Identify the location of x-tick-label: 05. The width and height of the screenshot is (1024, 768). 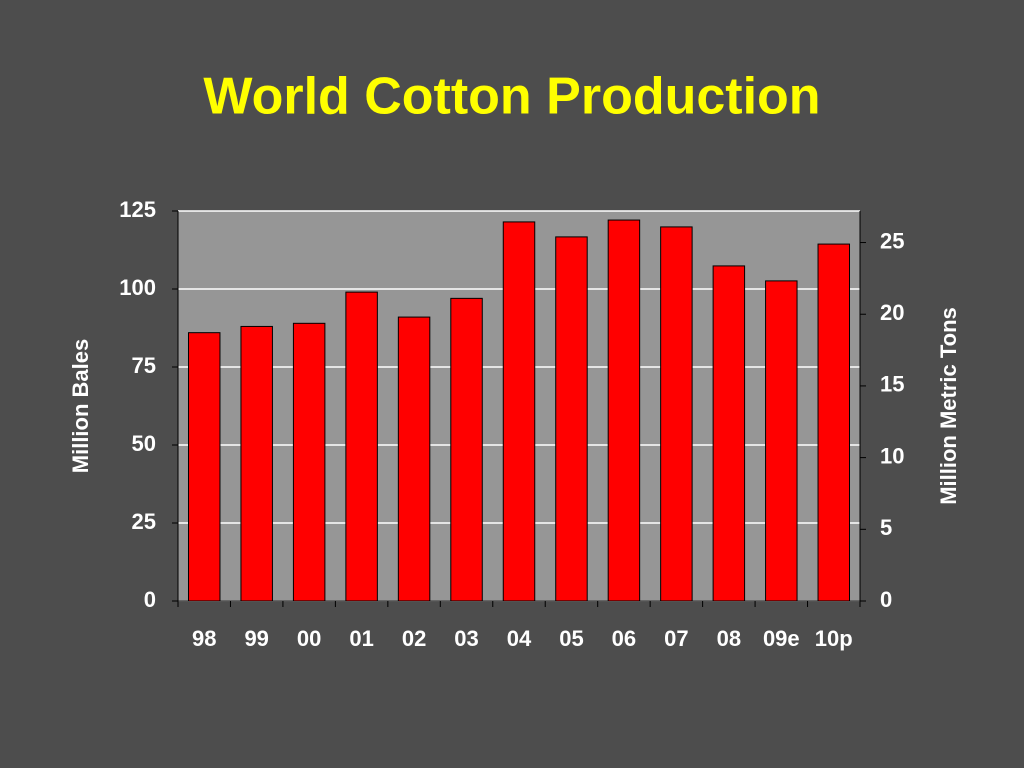
(571, 638).